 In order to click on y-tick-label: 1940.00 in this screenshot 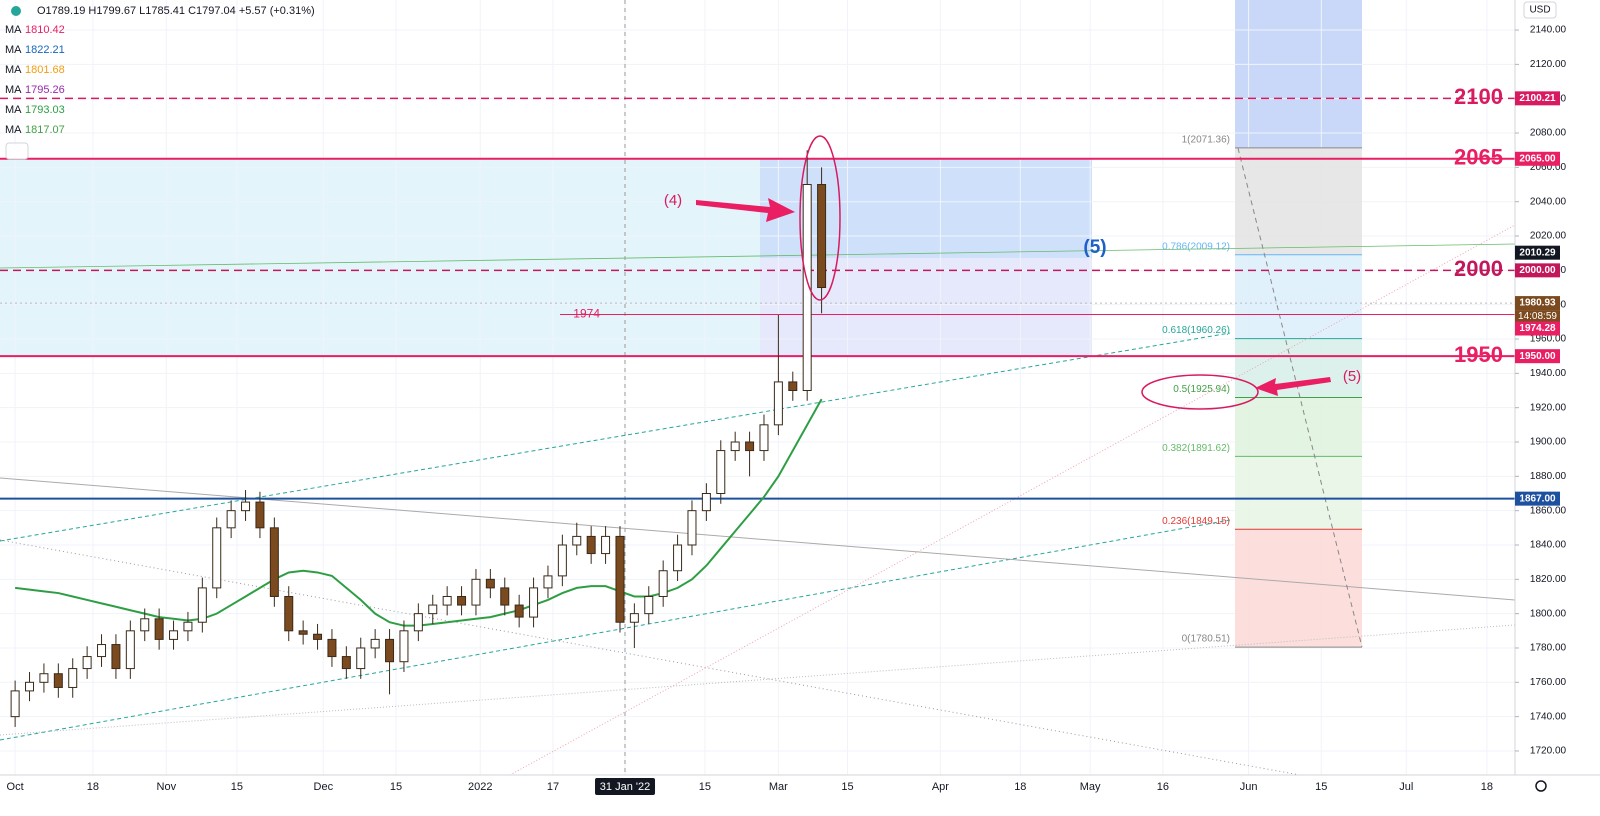, I will do `click(1548, 373)`.